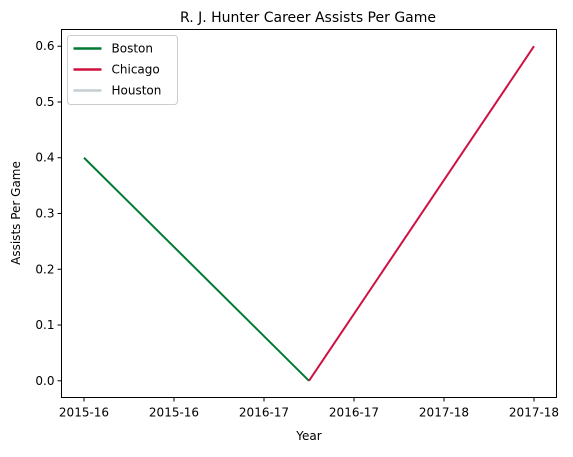 This screenshot has width=573, height=457. What do you see at coordinates (44, 325) in the screenshot?
I see `y-tick-label: 0.1` at bounding box center [44, 325].